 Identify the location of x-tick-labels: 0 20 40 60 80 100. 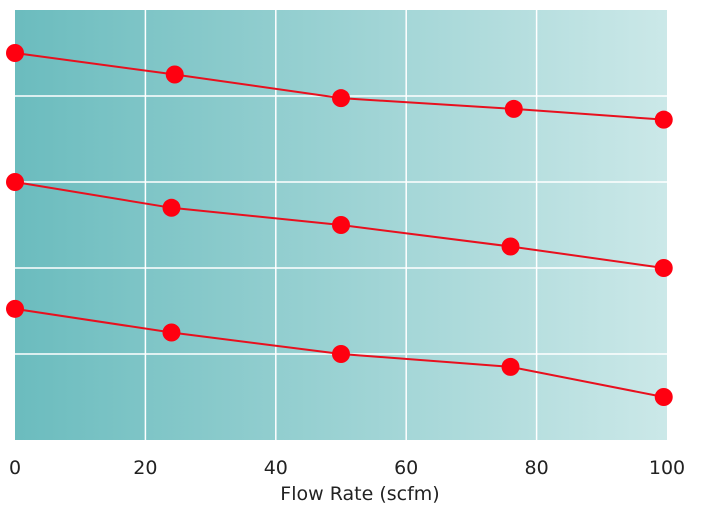
(347, 468).